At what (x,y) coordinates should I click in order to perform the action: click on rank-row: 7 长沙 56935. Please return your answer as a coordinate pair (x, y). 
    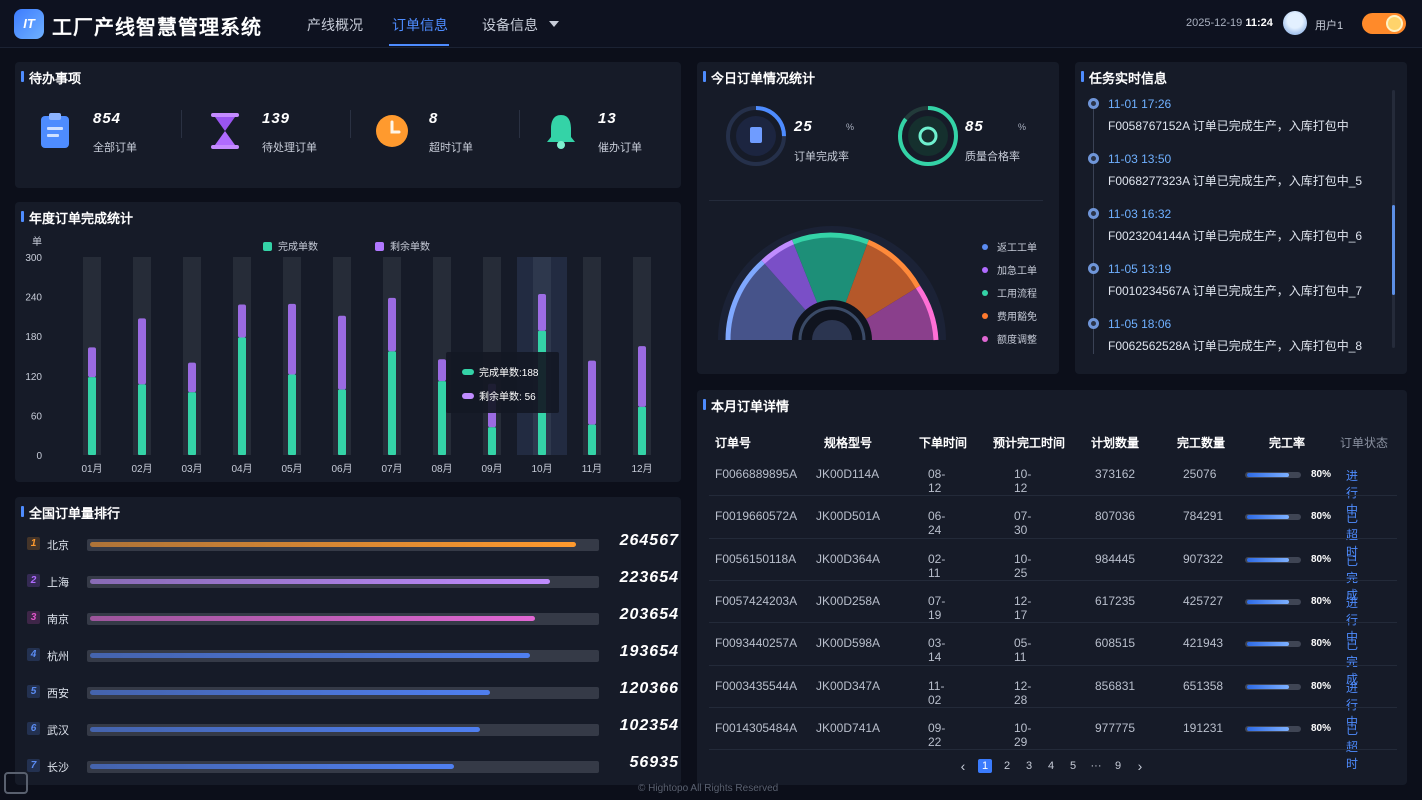
    Looking at the image, I should click on (353, 765).